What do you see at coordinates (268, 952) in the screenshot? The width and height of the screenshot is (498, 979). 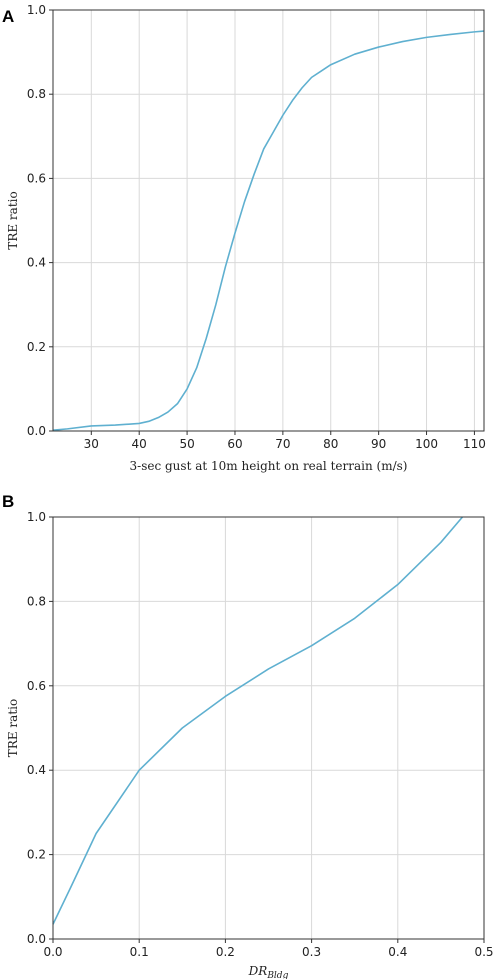 I see `panel-b-x-tick-labels: 0.0 0.1 0.2 0.3 0.4 0.5` at bounding box center [268, 952].